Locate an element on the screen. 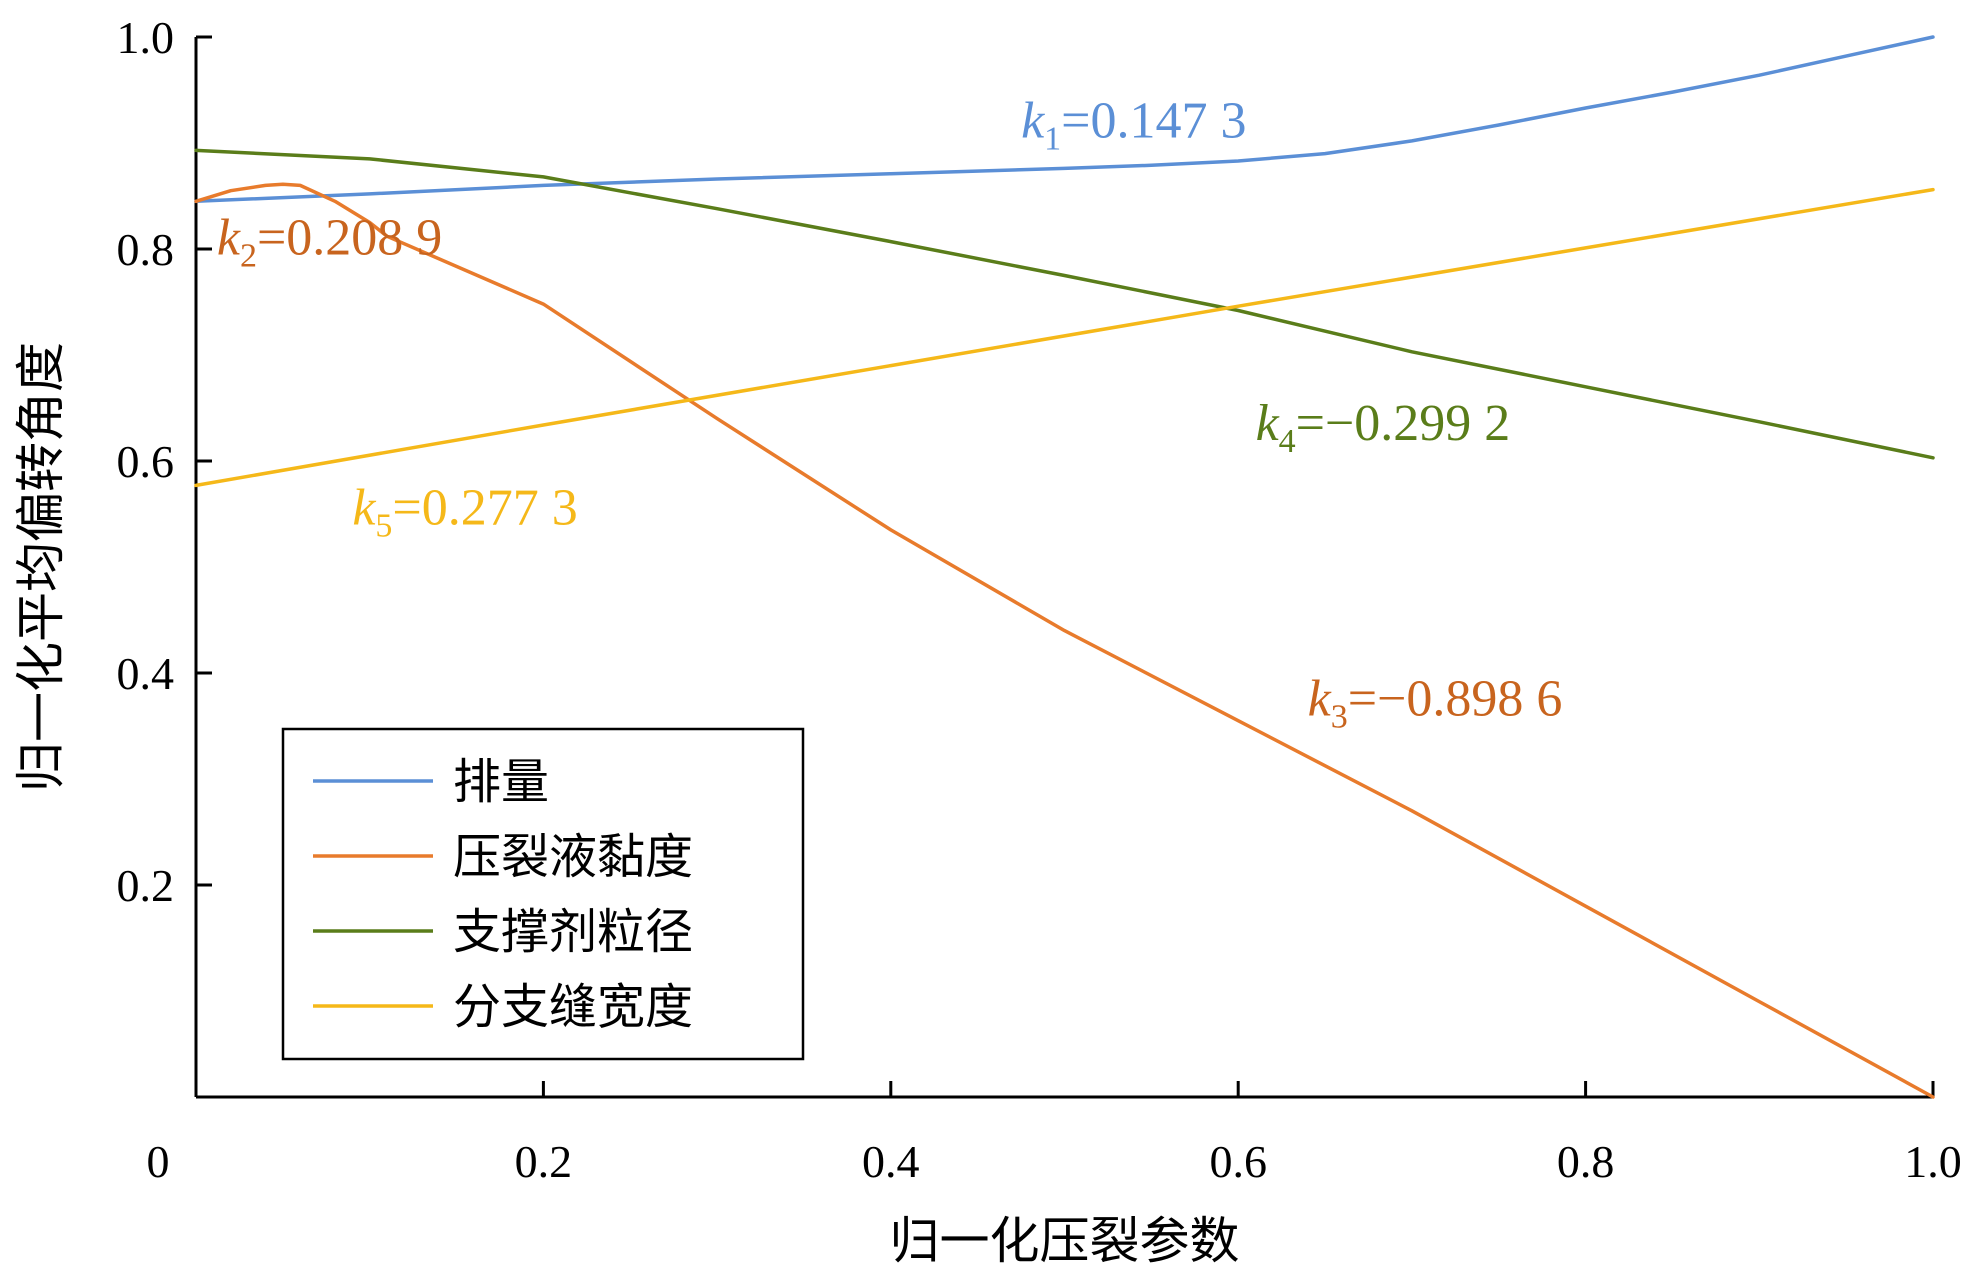 Image resolution: width=1976 pixels, height=1276 pixels. legend-entry-label: 排量 is located at coordinates (501, 782).